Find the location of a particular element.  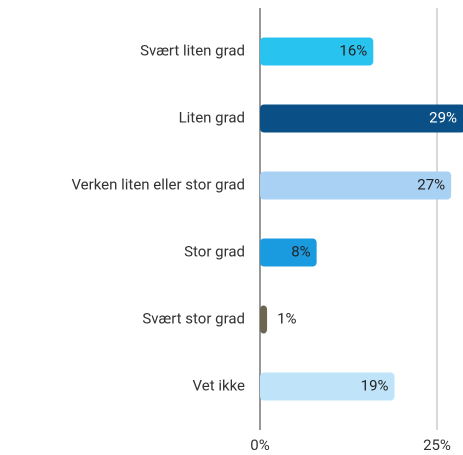

category-label: Svært stor grad is located at coordinates (193, 318).